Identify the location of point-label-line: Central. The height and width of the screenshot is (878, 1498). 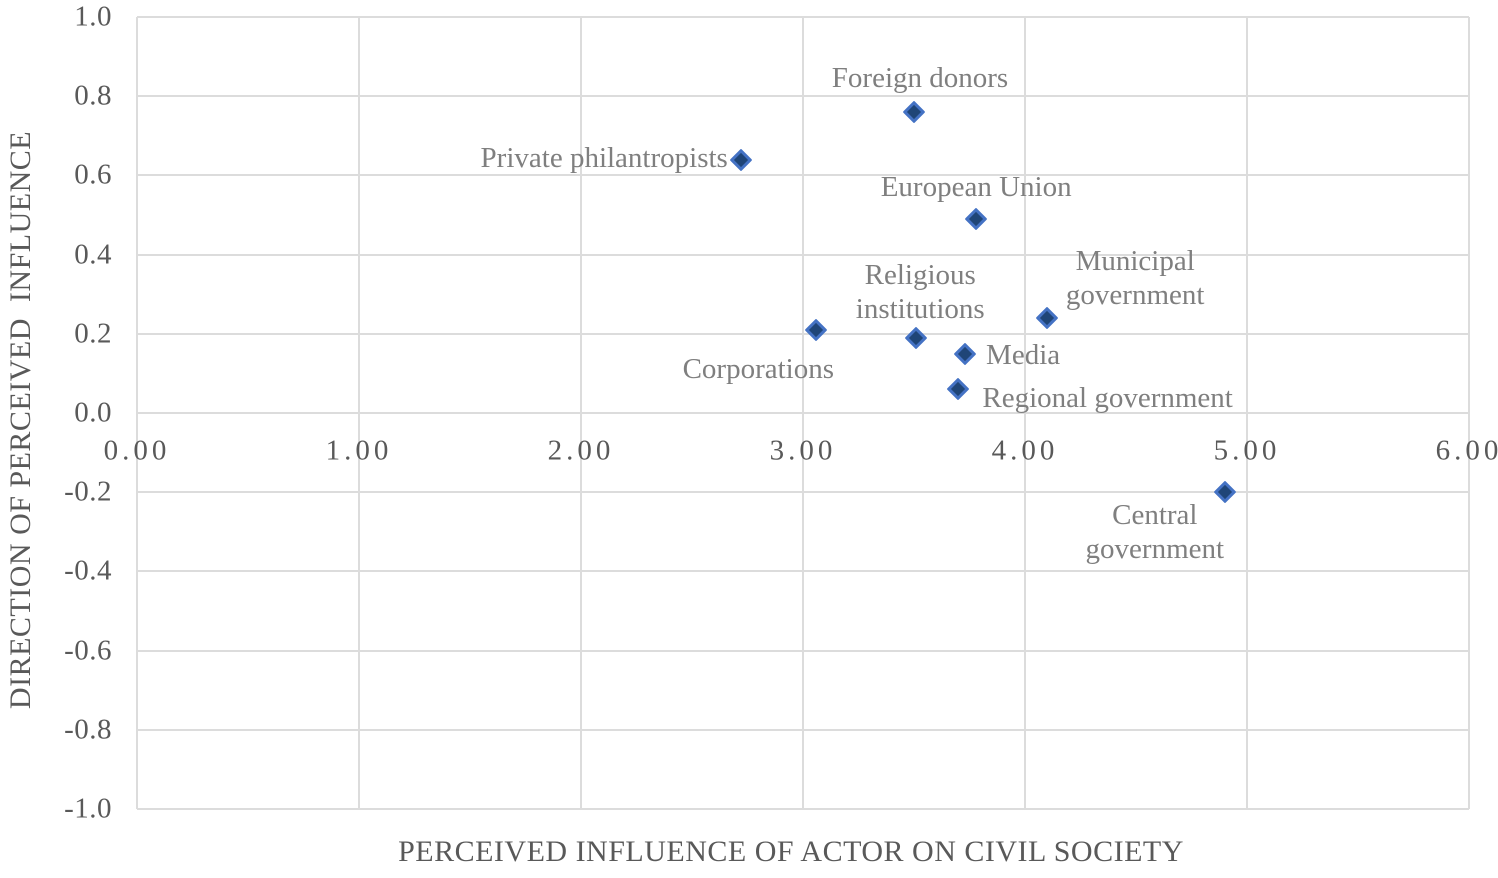
(1155, 515).